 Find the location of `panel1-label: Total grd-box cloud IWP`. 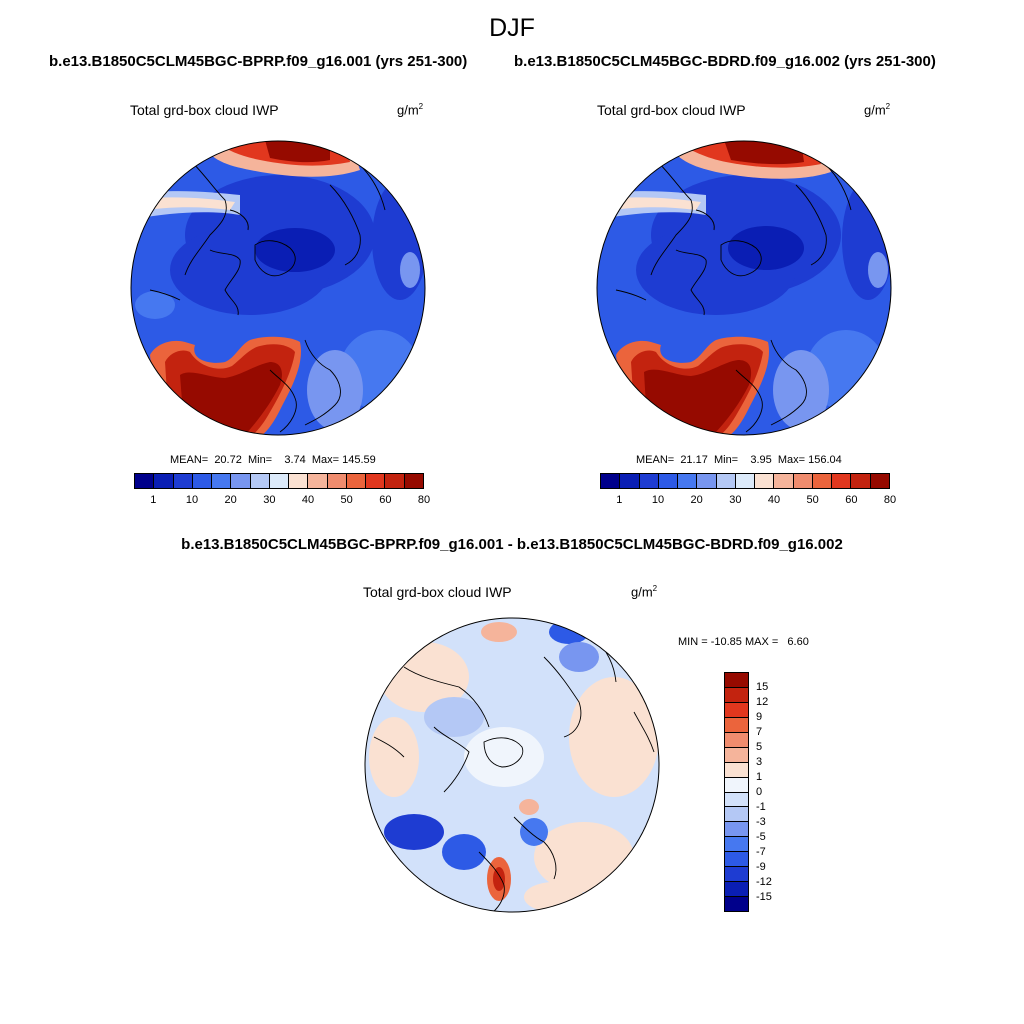

panel1-label: Total grd-box cloud IWP is located at coordinates (204, 110).